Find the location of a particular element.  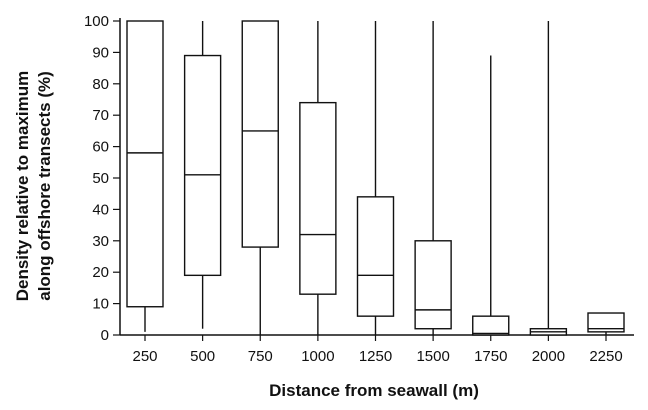

y-tick-label: 20 is located at coordinates (100, 272).